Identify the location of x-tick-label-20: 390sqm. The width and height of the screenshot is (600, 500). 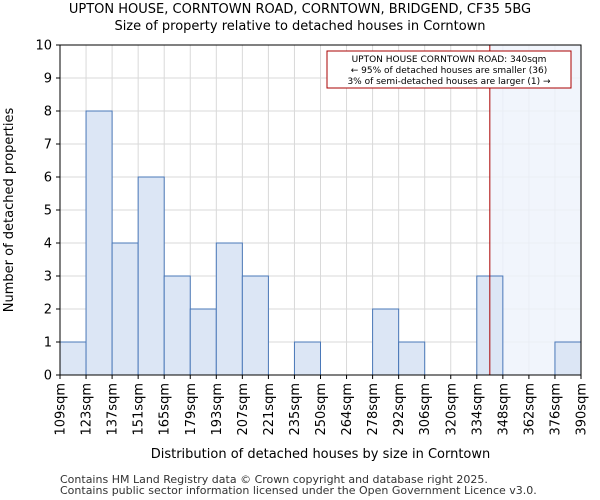
(582, 409).